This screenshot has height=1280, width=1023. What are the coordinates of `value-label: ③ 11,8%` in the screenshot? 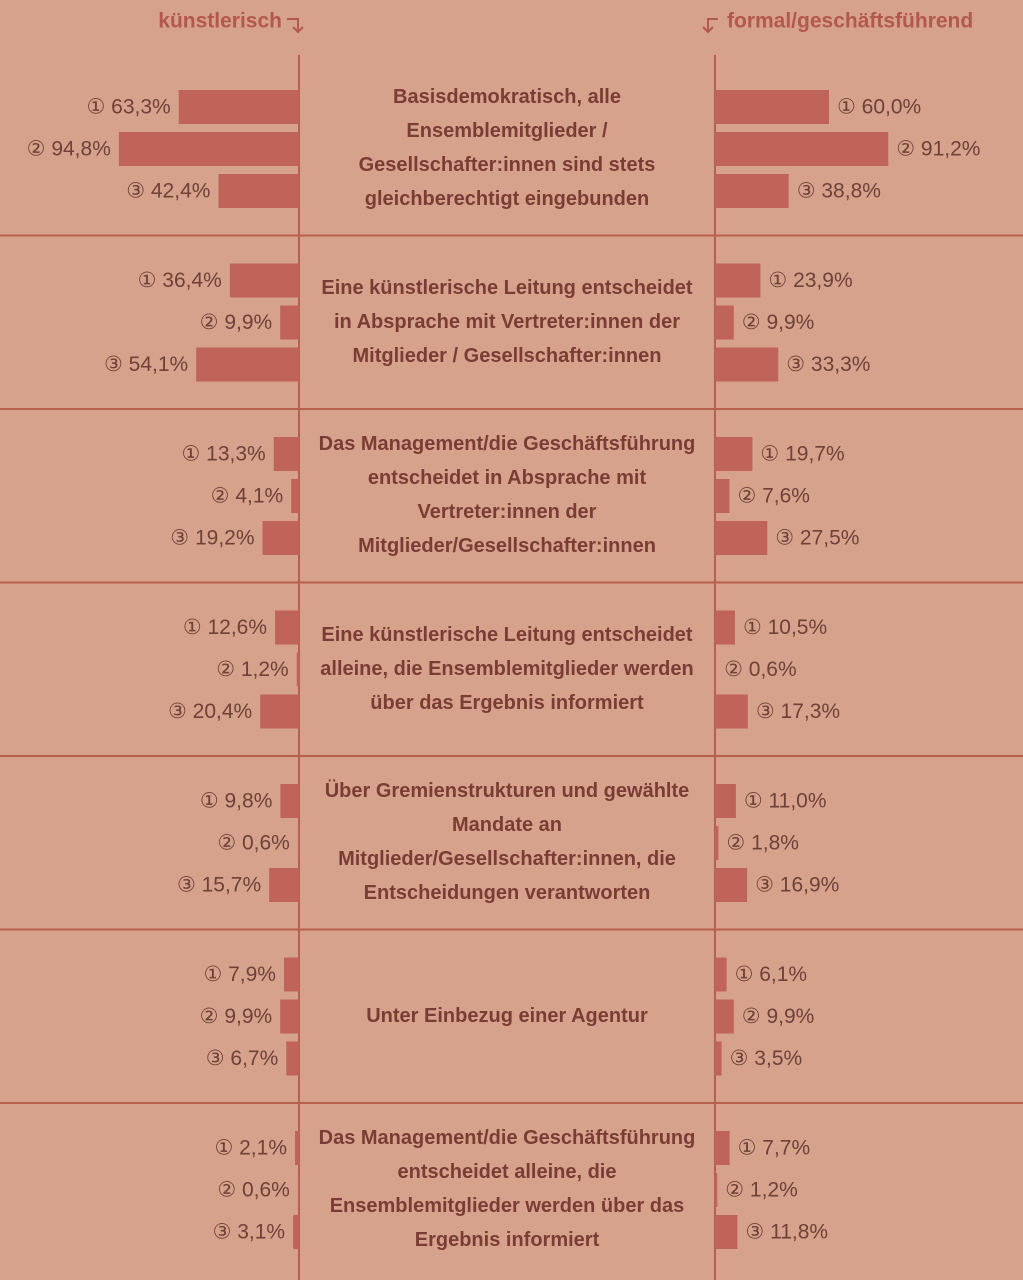 It's located at (786, 1232).